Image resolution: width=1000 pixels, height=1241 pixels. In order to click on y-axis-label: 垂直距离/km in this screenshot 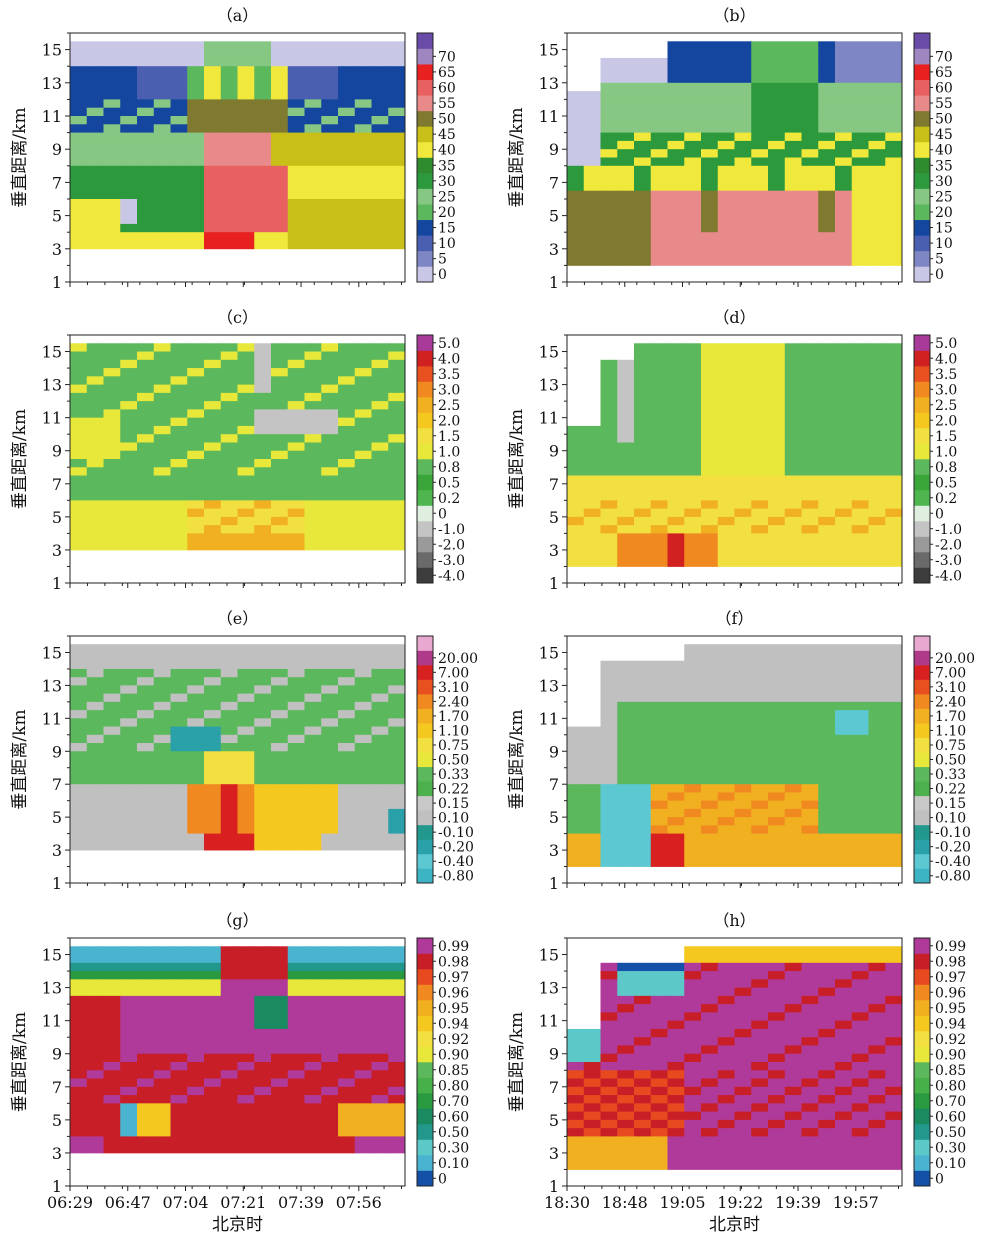, I will do `click(20, 759)`.